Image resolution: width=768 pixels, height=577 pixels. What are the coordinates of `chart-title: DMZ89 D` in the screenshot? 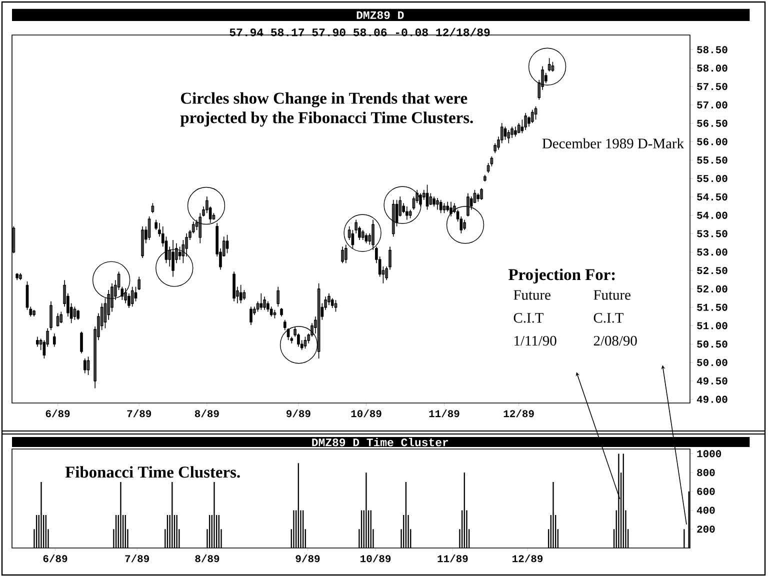 It's located at (380, 15).